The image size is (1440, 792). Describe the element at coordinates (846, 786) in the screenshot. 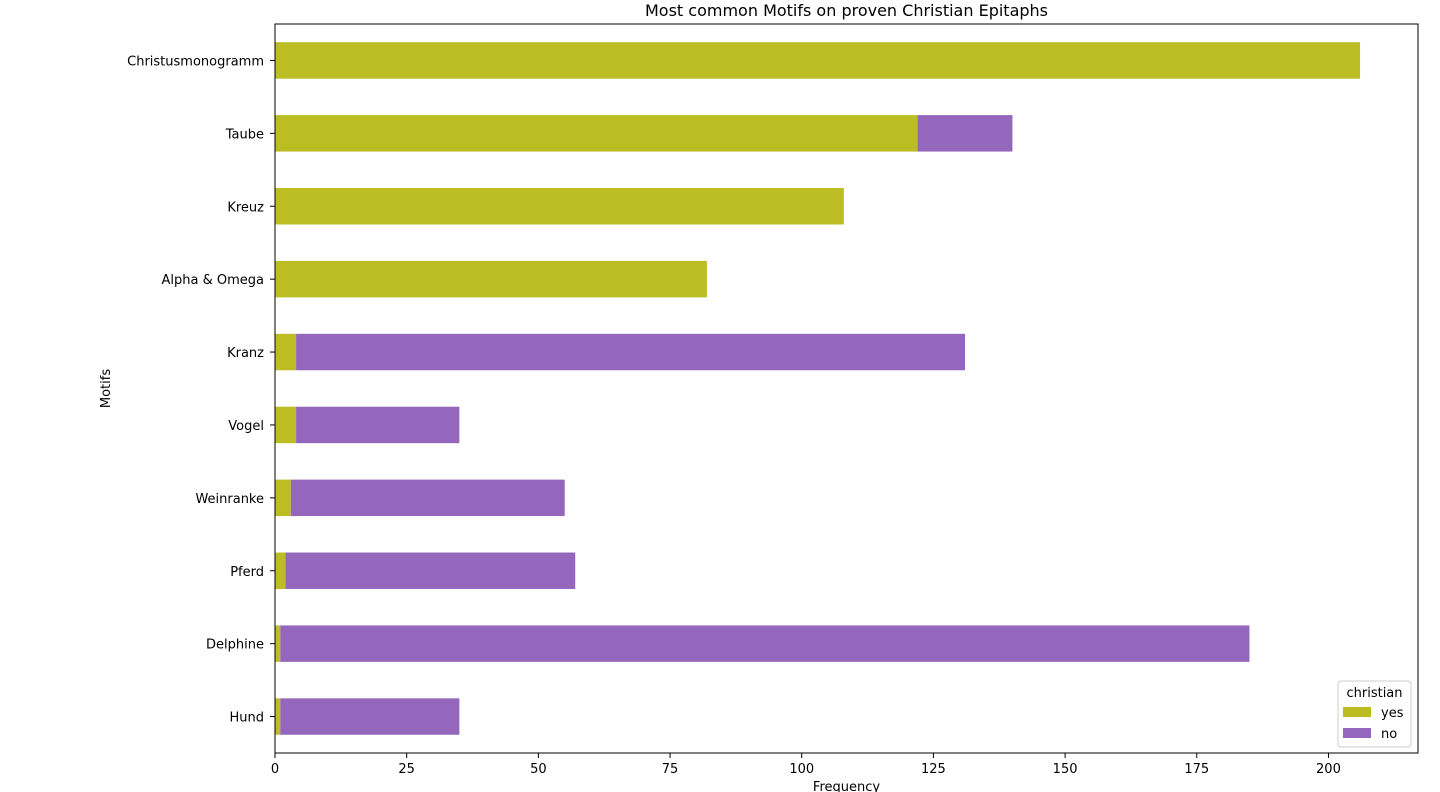

I see `x-axis-title: Frequency` at that location.